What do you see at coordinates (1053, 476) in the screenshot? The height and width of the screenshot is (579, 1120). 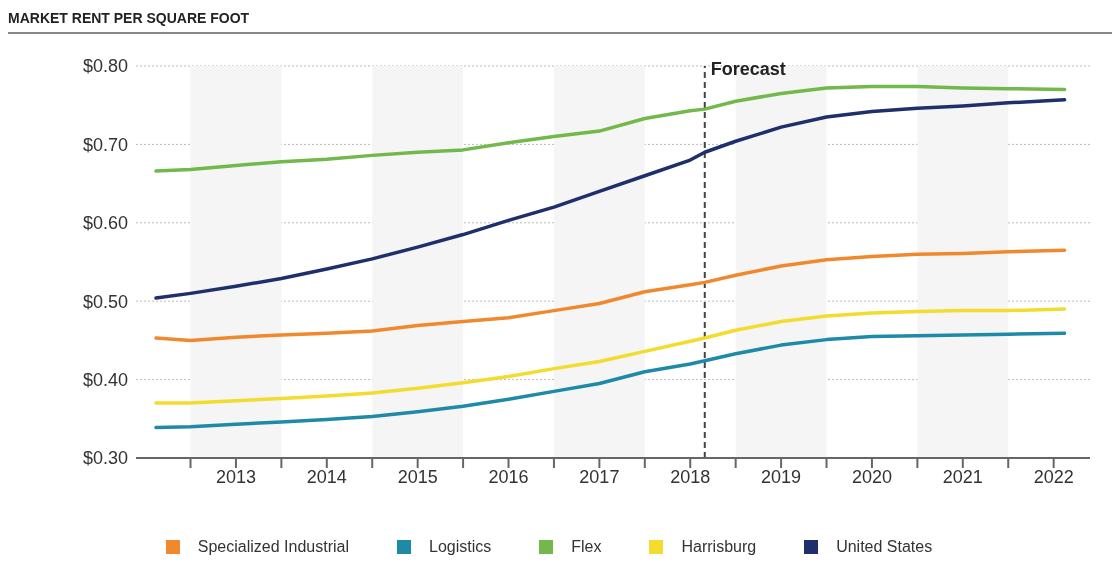 I see `x-tick-label: 2022` at bounding box center [1053, 476].